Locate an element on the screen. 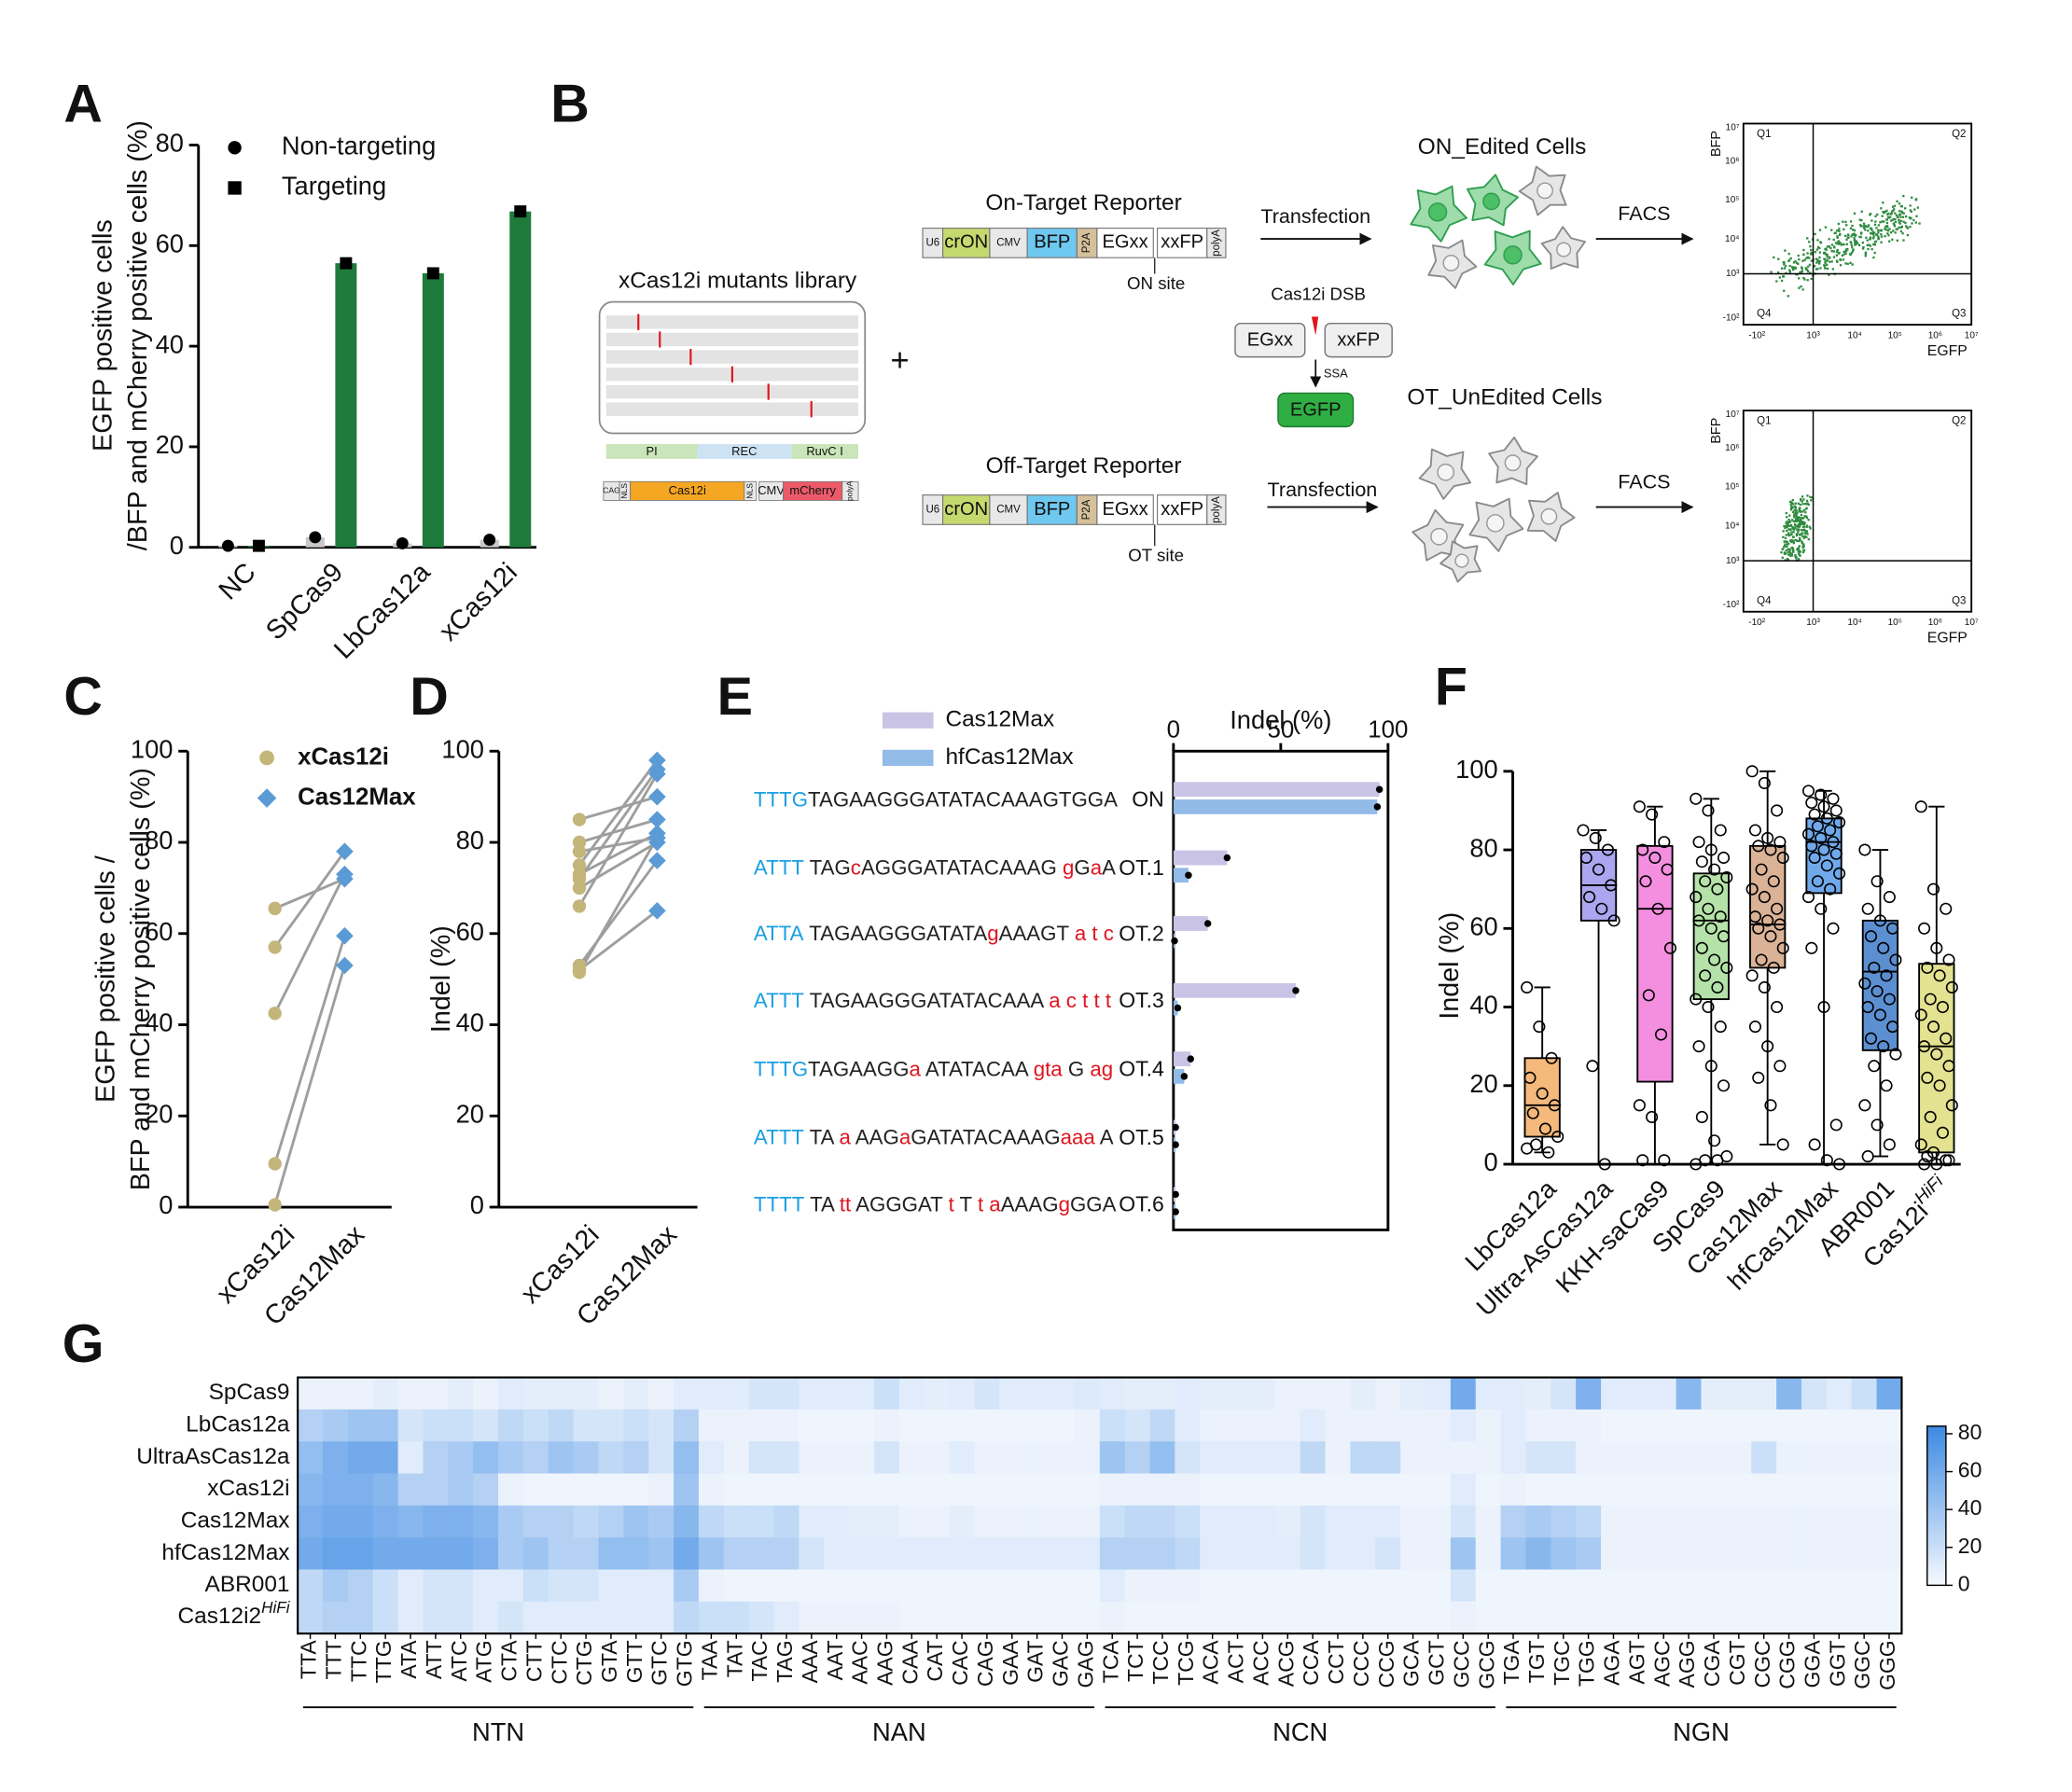 This screenshot has width=2072, height=1792. bar is located at coordinates (433, 410).